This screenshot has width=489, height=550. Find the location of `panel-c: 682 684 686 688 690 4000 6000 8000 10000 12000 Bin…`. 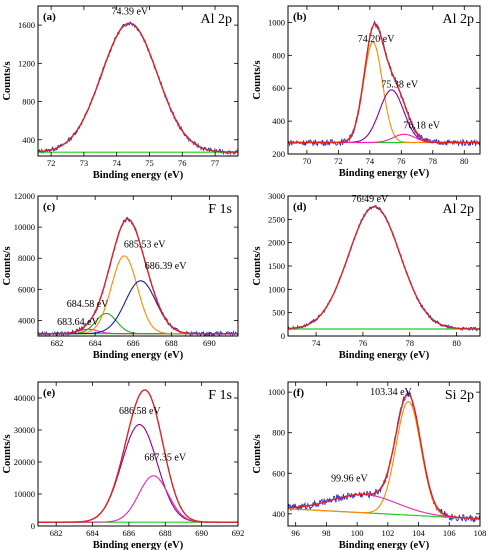

panel-c: 682 684 686 688 690 4000 6000 8000 10000 12000 Bin… is located at coordinates (120, 276).